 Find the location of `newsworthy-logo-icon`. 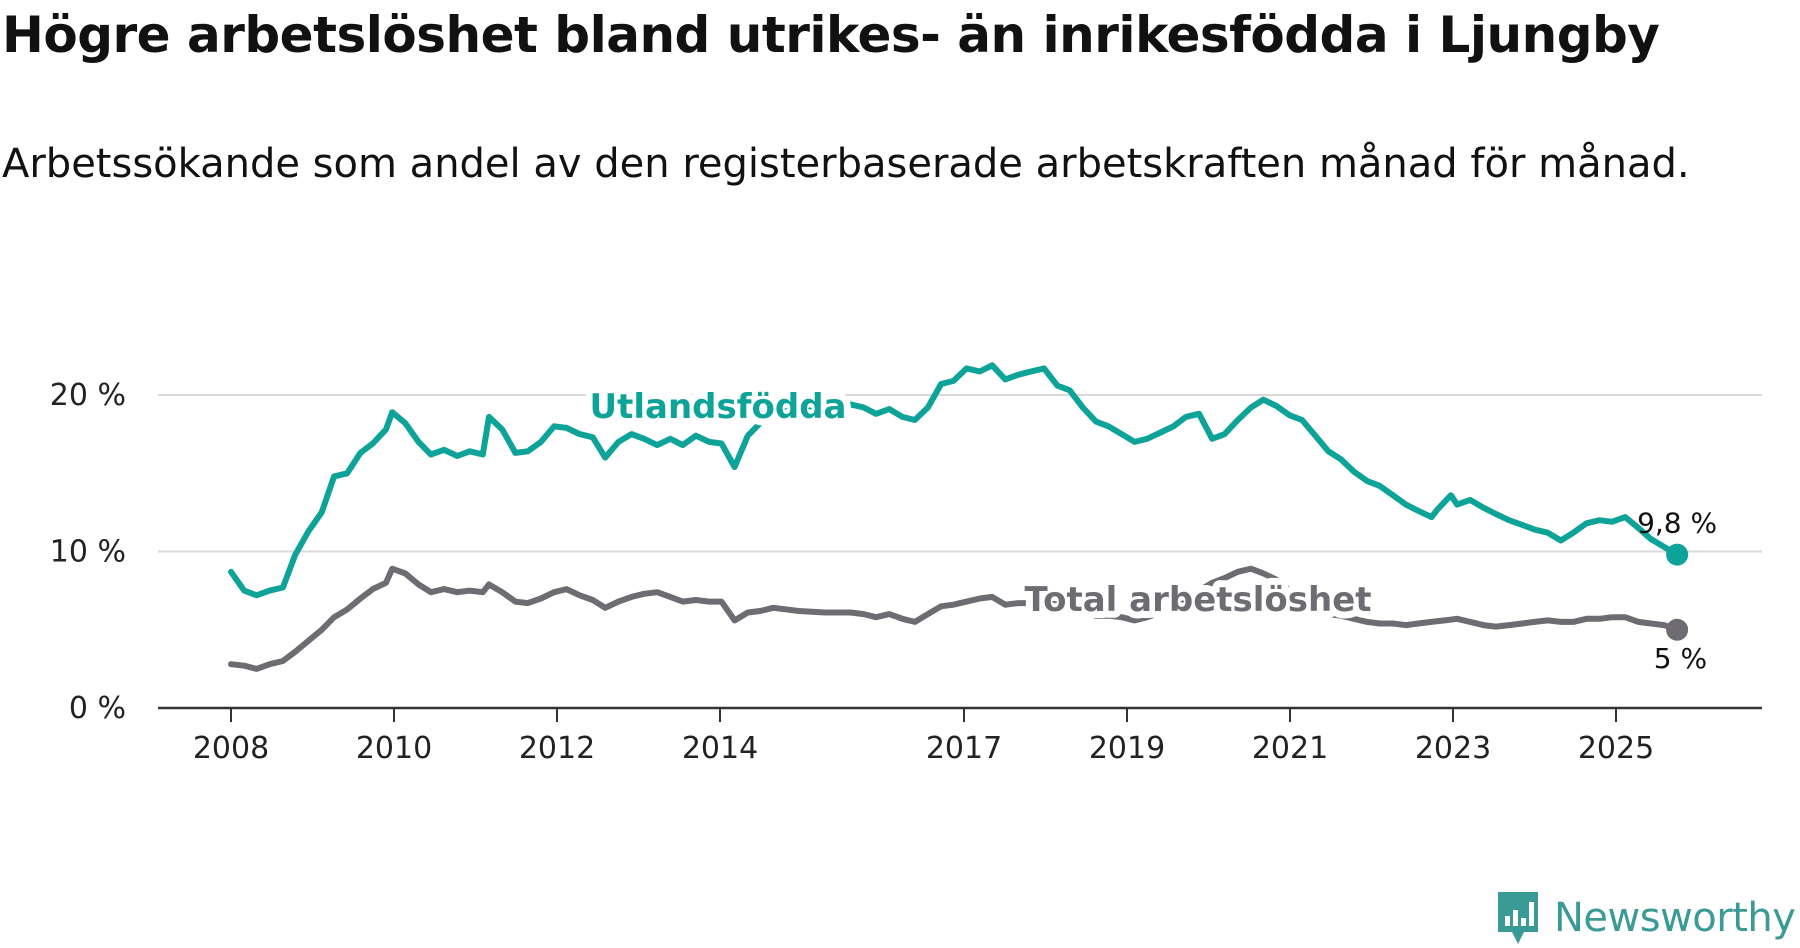

newsworthy-logo-icon is located at coordinates (1518, 918).